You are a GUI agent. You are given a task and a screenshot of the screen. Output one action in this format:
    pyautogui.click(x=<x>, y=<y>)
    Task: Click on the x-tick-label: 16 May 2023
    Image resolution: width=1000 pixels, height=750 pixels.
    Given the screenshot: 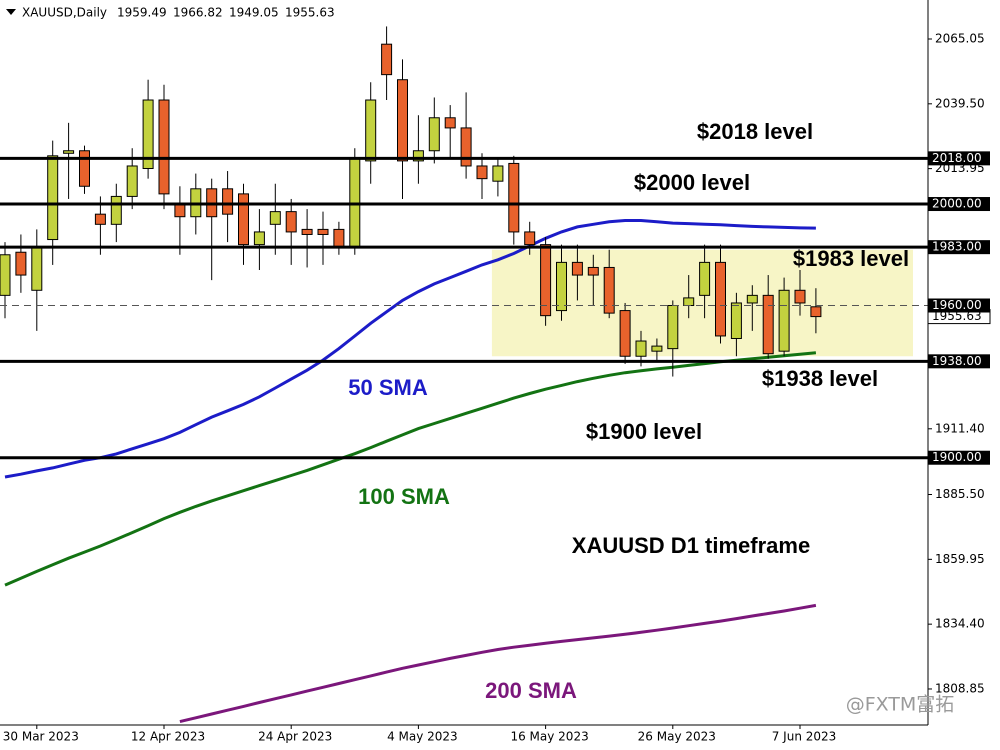 What is the action you would take?
    pyautogui.click(x=549, y=737)
    